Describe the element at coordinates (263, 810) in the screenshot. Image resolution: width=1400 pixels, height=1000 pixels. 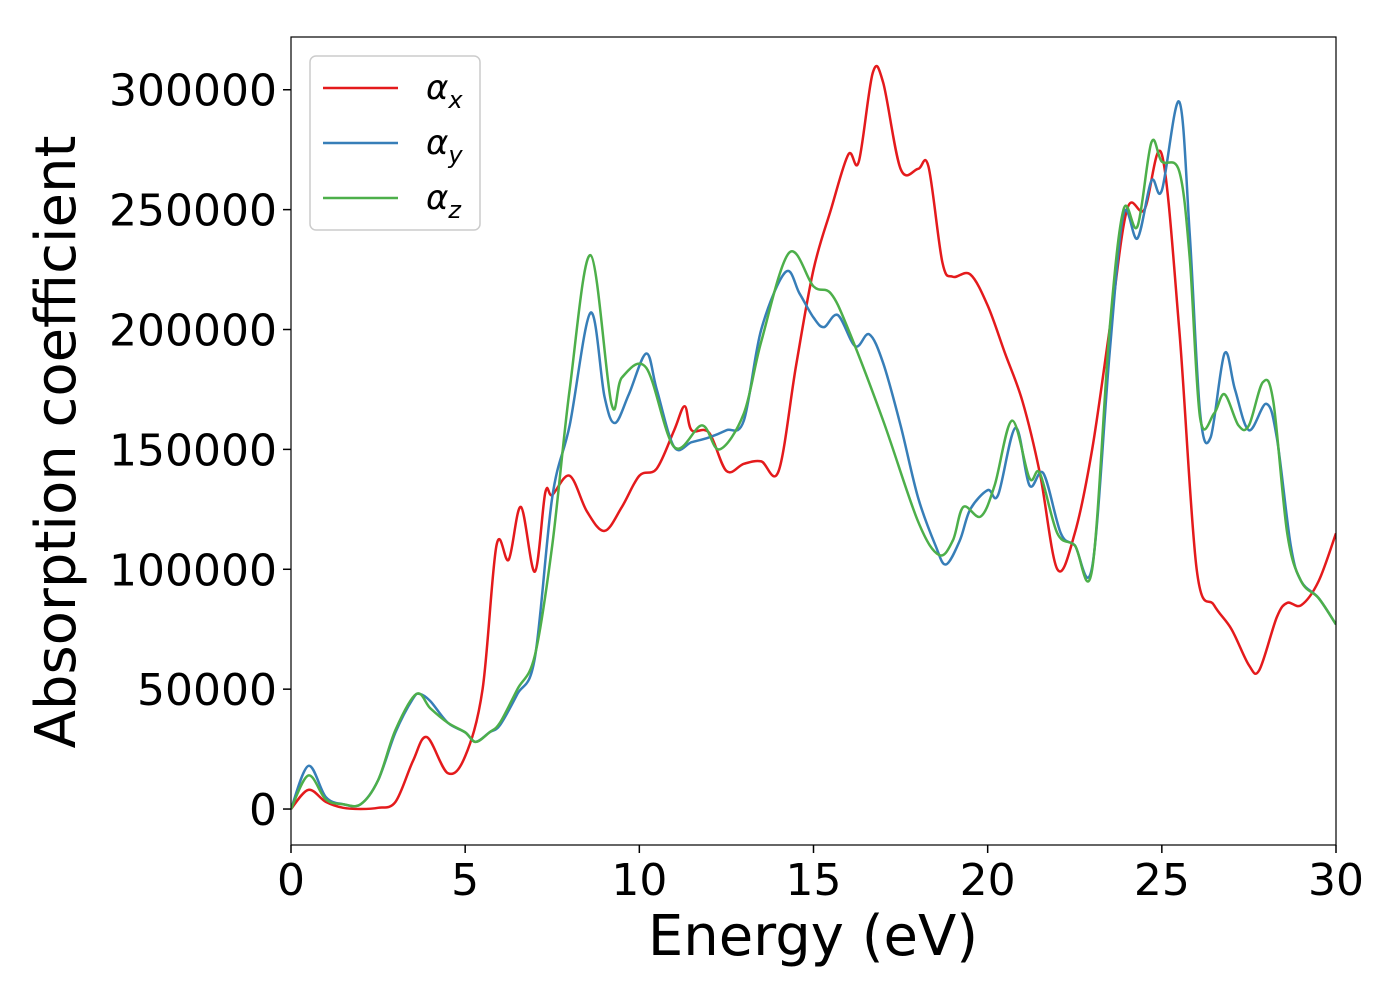
I see `y-tick-label: 0` at that location.